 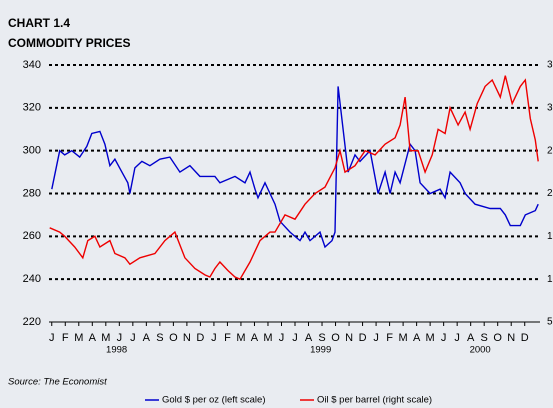 What do you see at coordinates (32, 193) in the screenshot?
I see `y-tick-label: 280` at bounding box center [32, 193].